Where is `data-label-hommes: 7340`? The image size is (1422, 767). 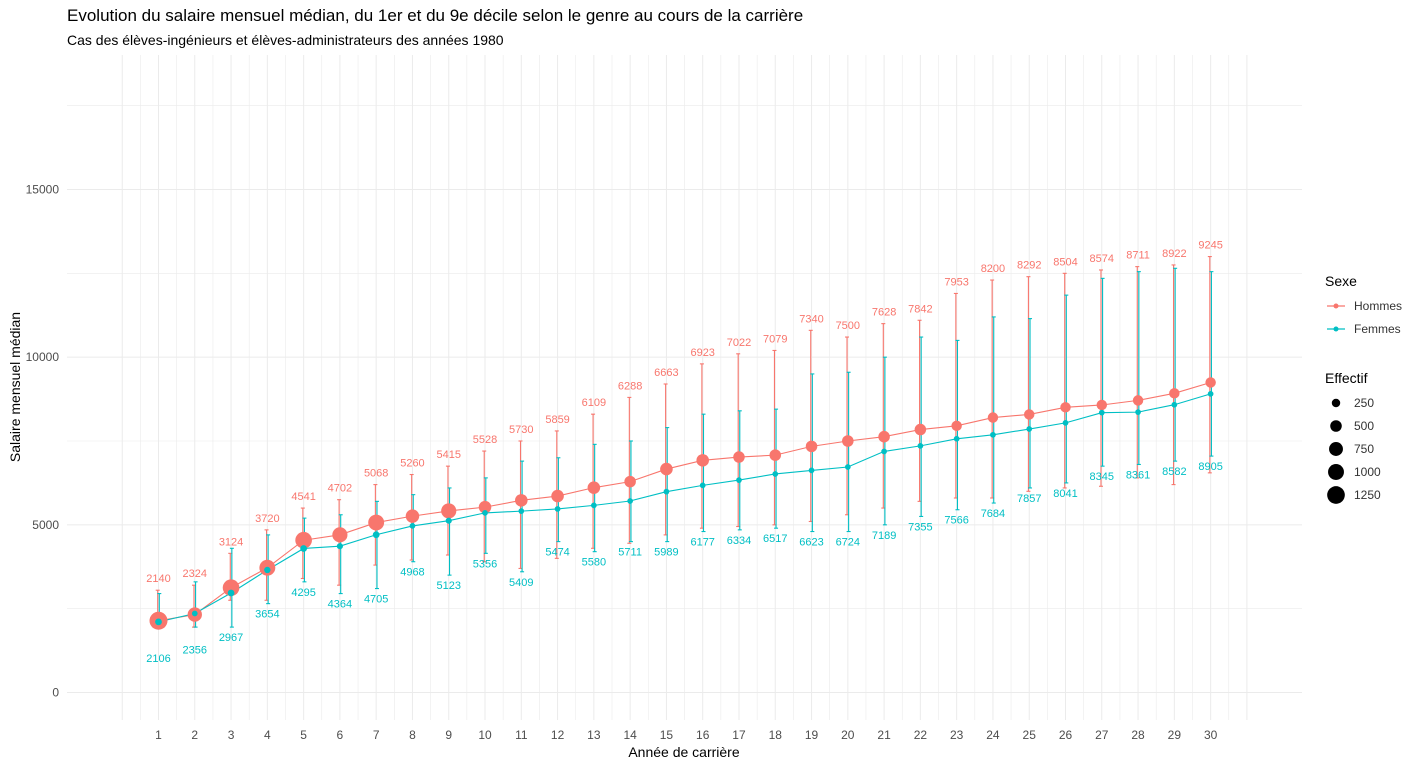
data-label-hommes: 7340 is located at coordinates (811, 319).